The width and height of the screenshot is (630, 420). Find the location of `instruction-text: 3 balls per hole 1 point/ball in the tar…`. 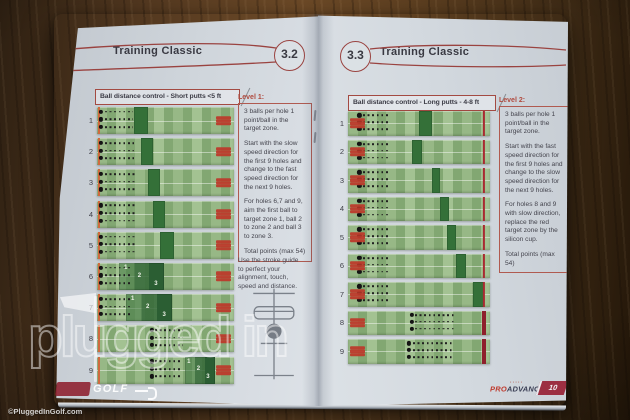

instruction-text: 3 balls per hole 1 point/ball in the tar… is located at coordinates (530, 123).